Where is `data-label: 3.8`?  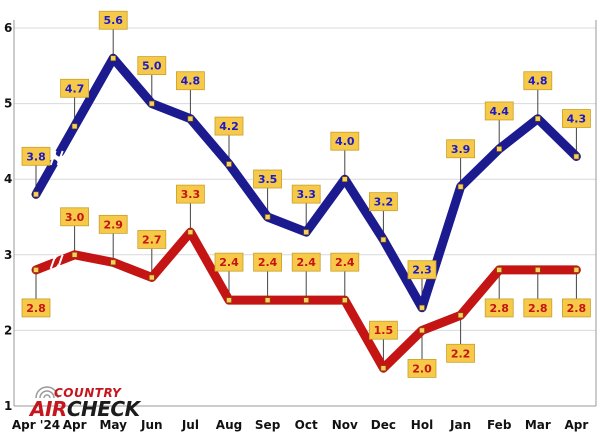 data-label: 3.8 is located at coordinates (36, 156).